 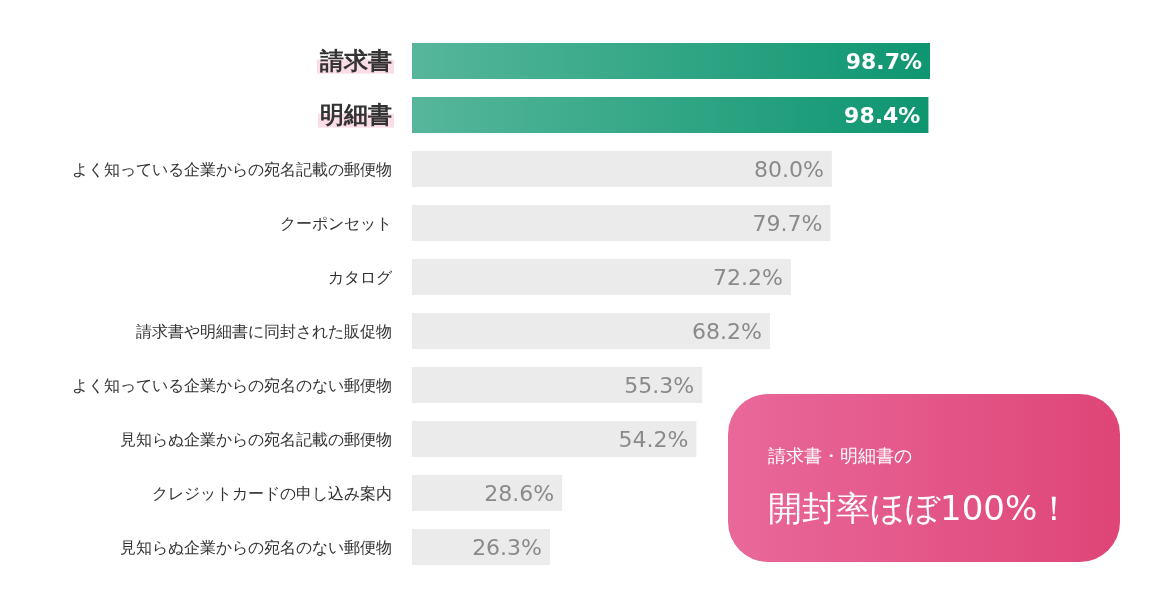 I want to click on y-tick-label: よく知っている企業からの宛名のない郵便物, so click(x=232, y=385).